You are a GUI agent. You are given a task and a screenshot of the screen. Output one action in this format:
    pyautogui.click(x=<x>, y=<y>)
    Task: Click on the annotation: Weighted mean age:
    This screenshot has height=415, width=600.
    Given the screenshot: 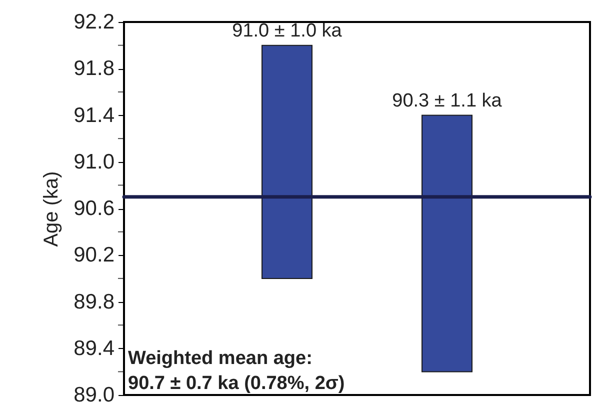 What is the action you would take?
    pyautogui.click(x=220, y=358)
    